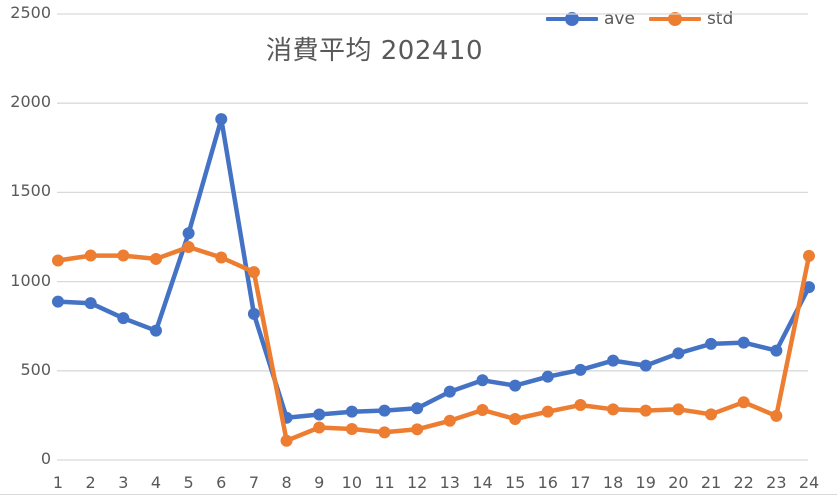  I want to click on data-point-marker: std 7: 1053, so click(253, 272).